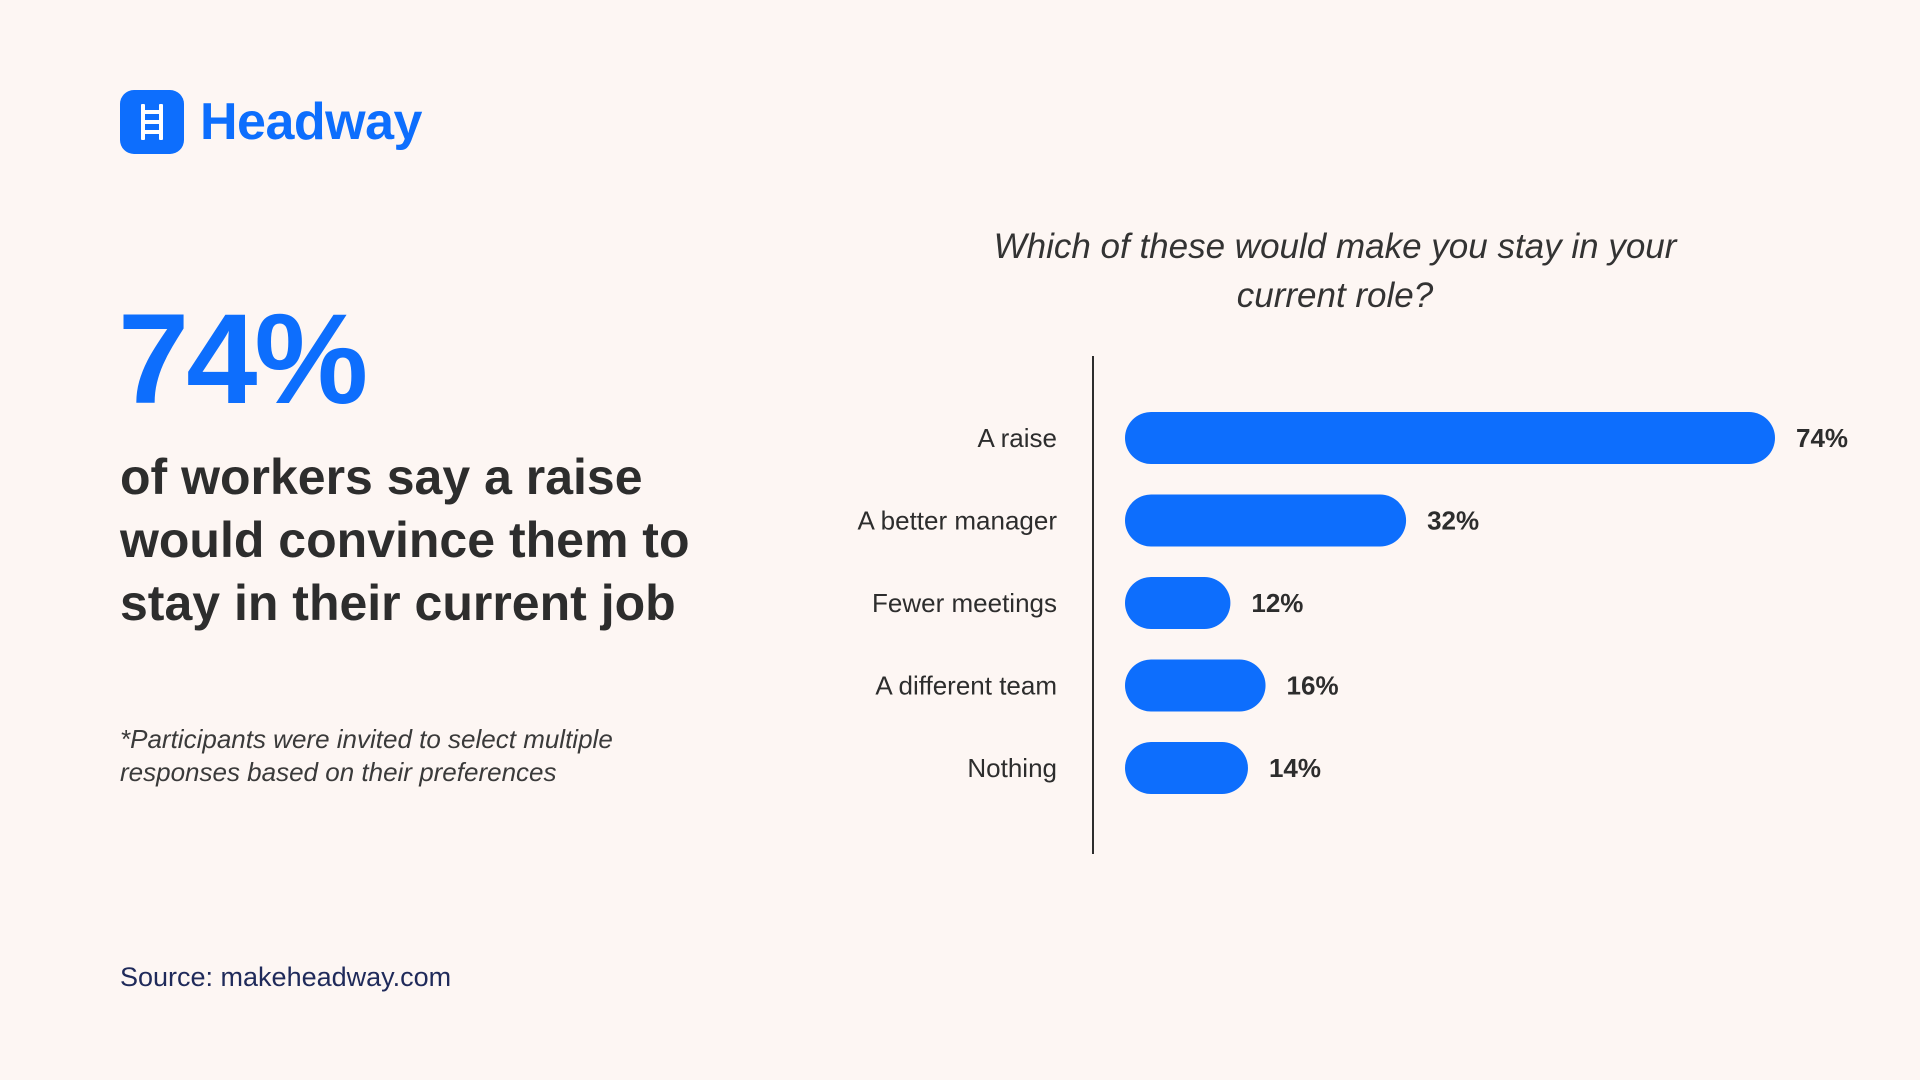 This screenshot has height=1080, width=1920. What do you see at coordinates (1018, 438) in the screenshot?
I see `category-label: A raise` at bounding box center [1018, 438].